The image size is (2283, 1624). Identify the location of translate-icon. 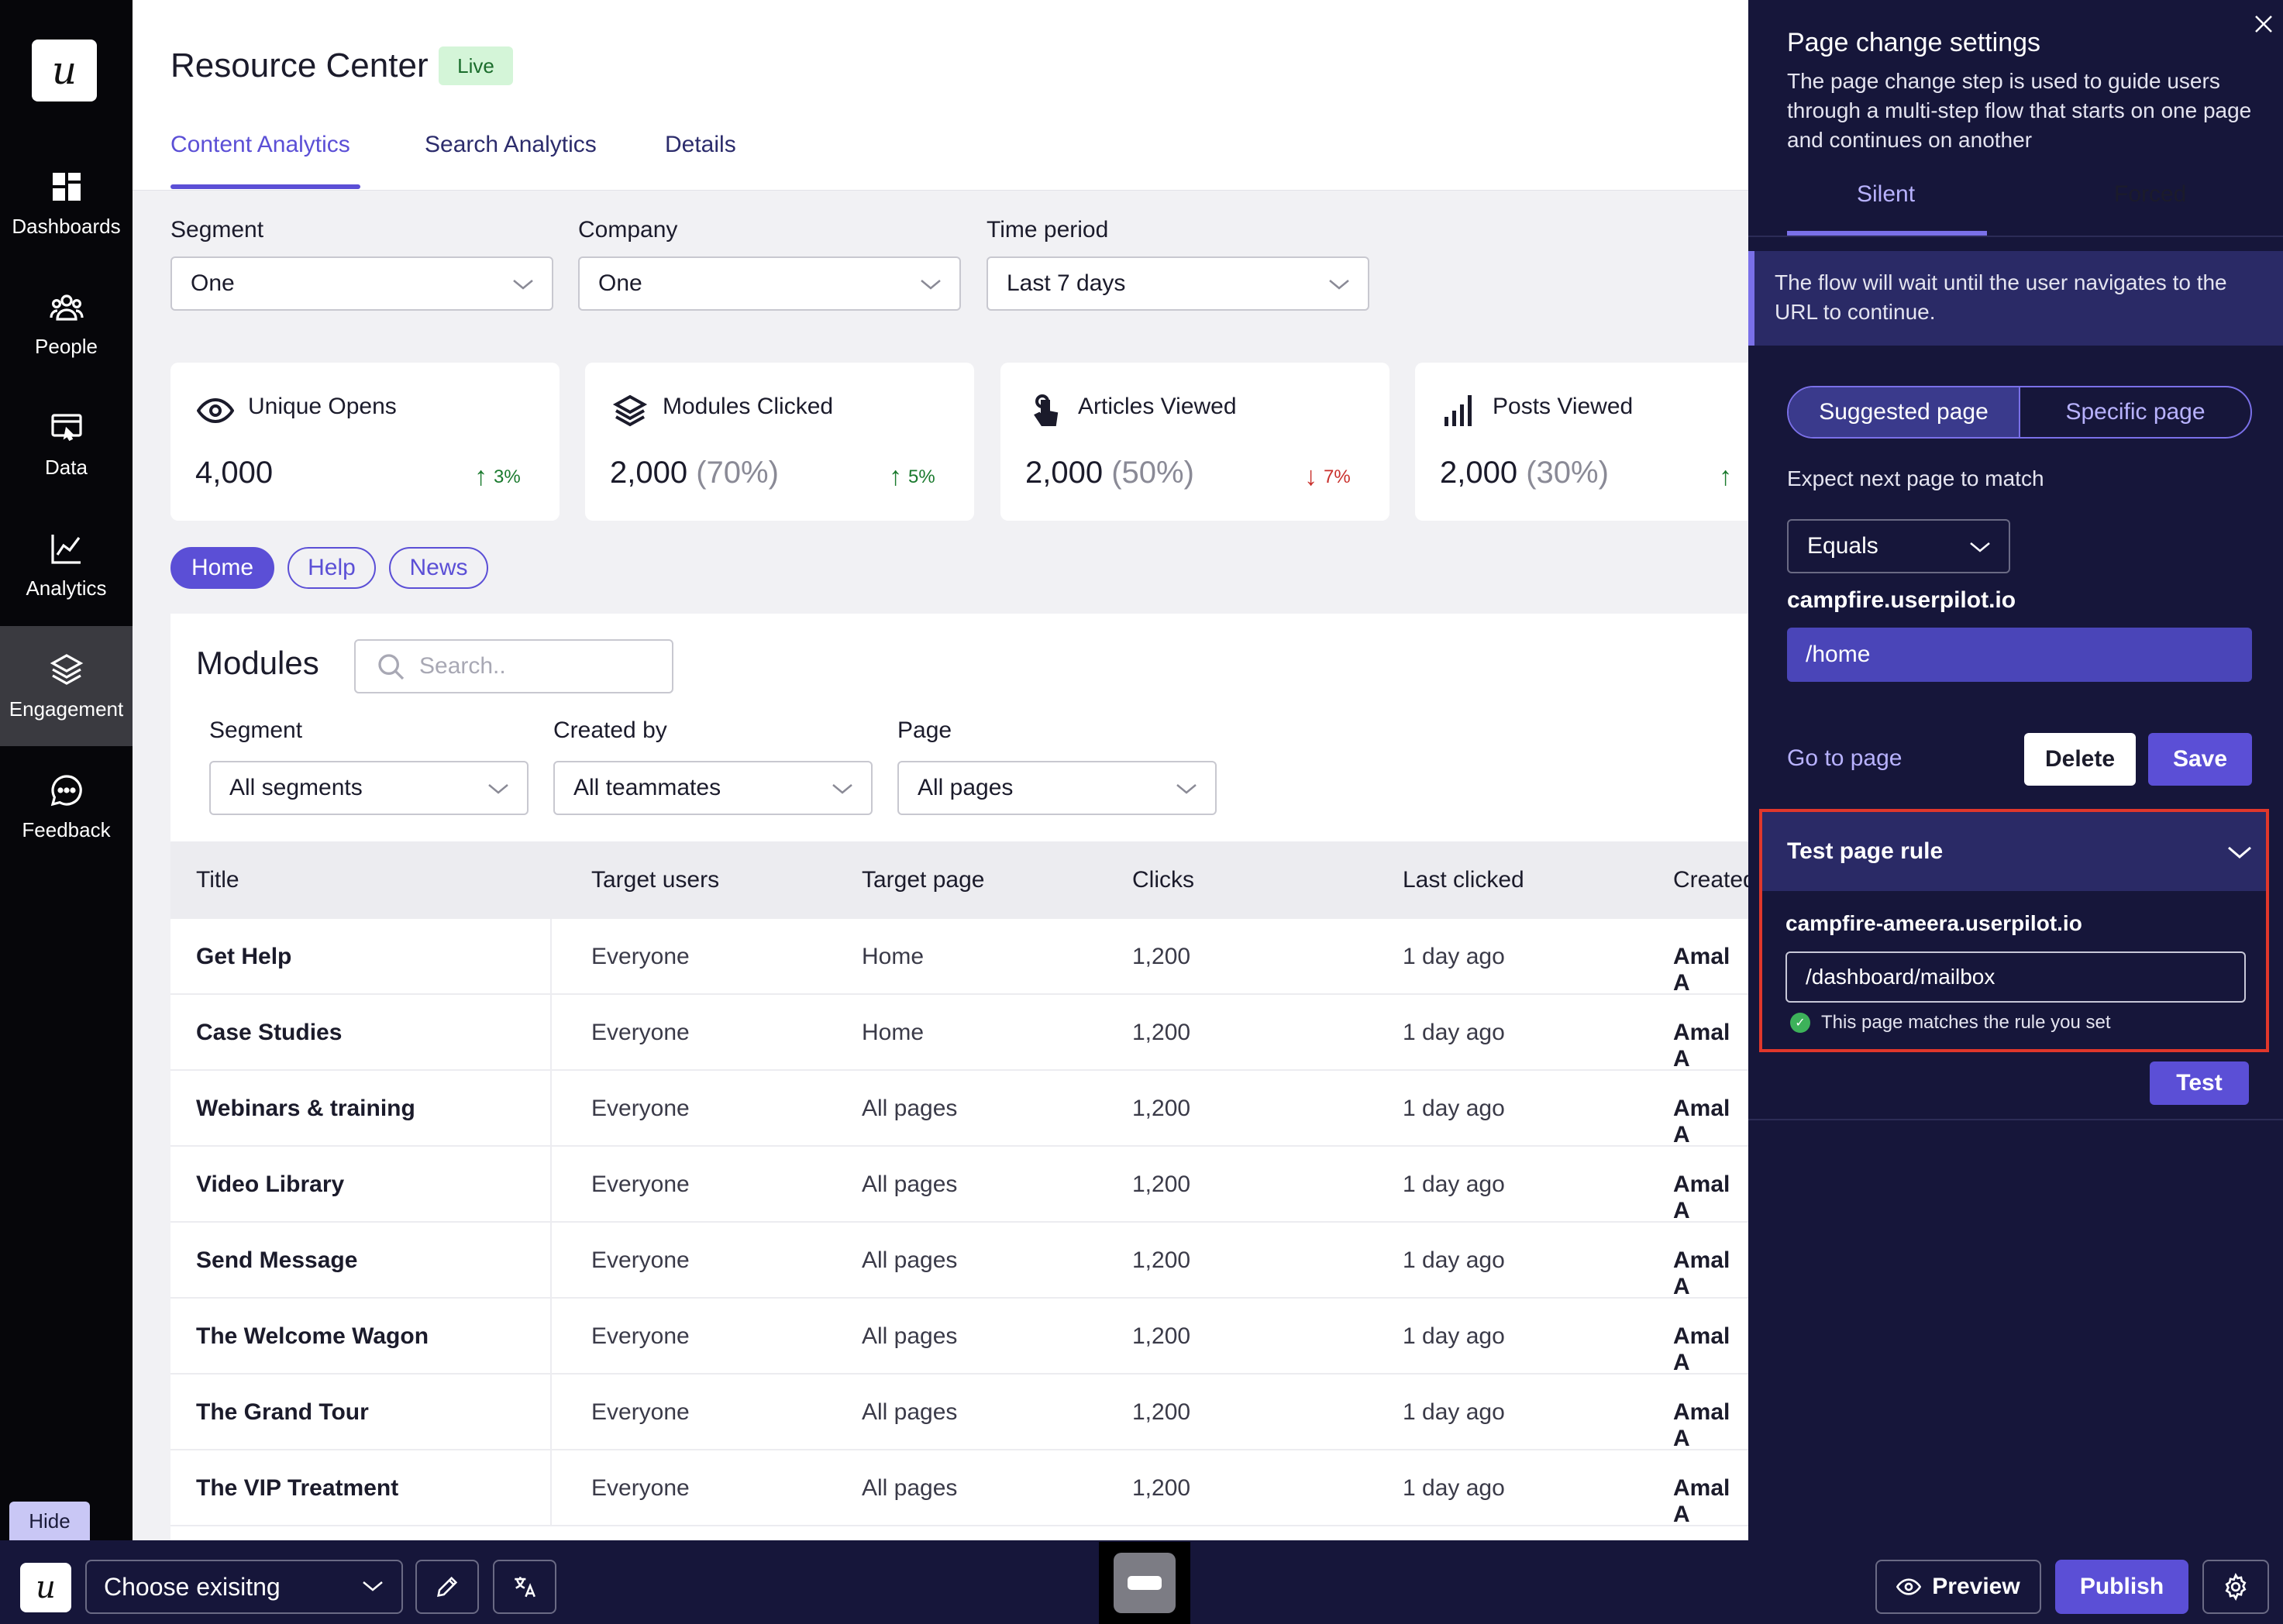
(525, 1587).